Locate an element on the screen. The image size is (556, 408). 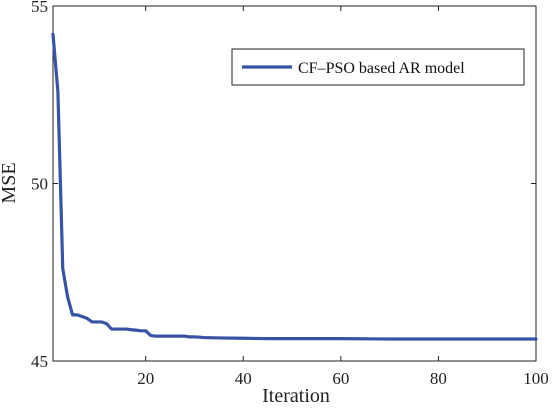
y-tick-label: 45 is located at coordinates (39, 361).